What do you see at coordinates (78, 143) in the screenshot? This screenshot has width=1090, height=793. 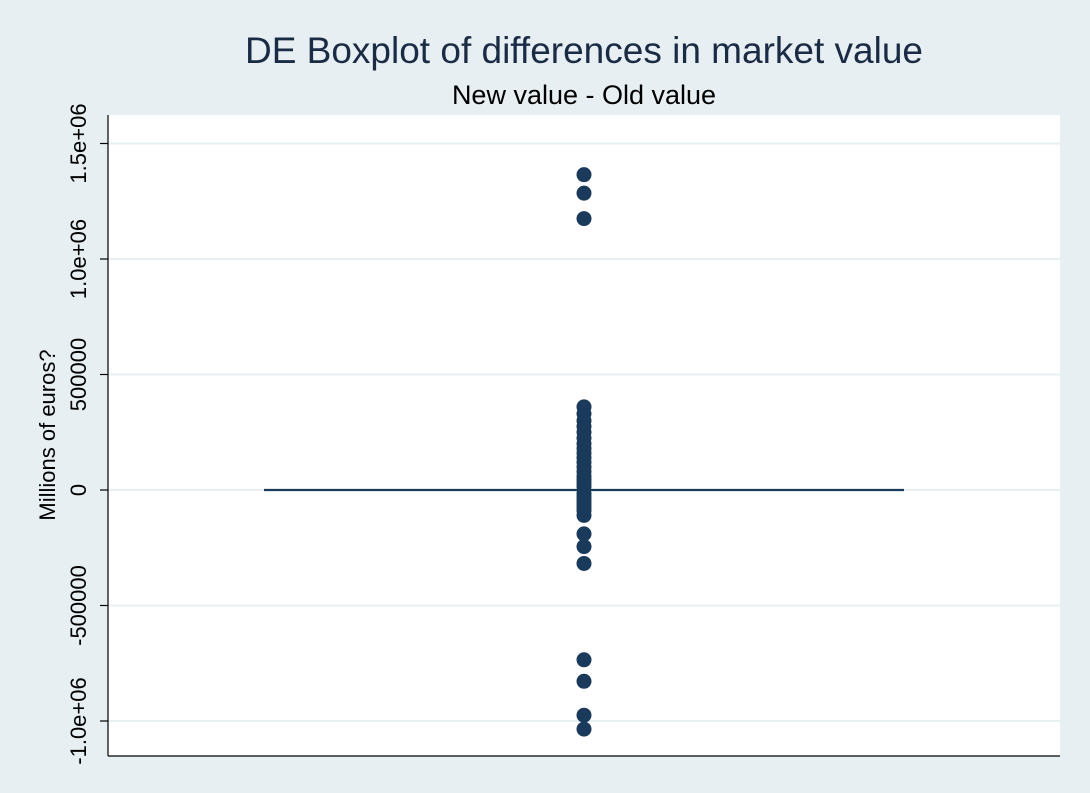 I see `y-tick-label: 1.5e+06` at bounding box center [78, 143].